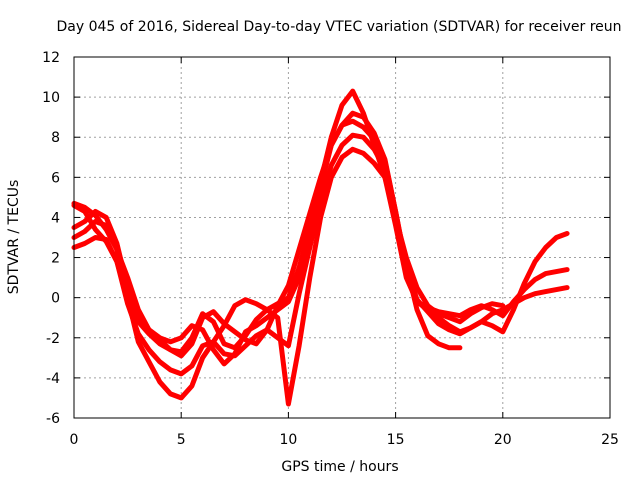  Describe the element at coordinates (74, 440) in the screenshot. I see `x-tick-label: 0` at that location.